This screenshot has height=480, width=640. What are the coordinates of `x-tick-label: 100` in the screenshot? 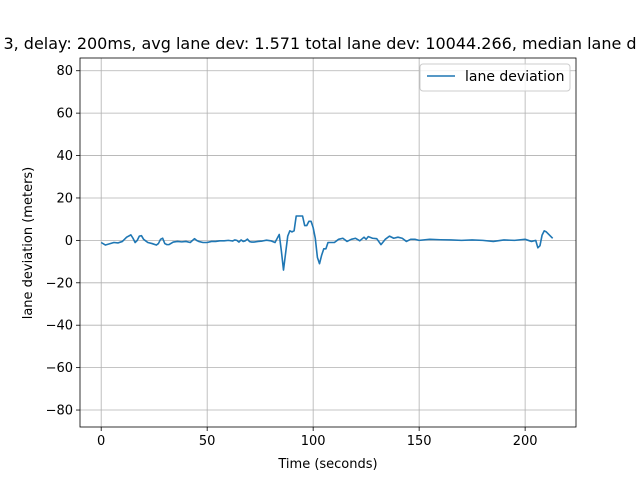 It's located at (313, 441).